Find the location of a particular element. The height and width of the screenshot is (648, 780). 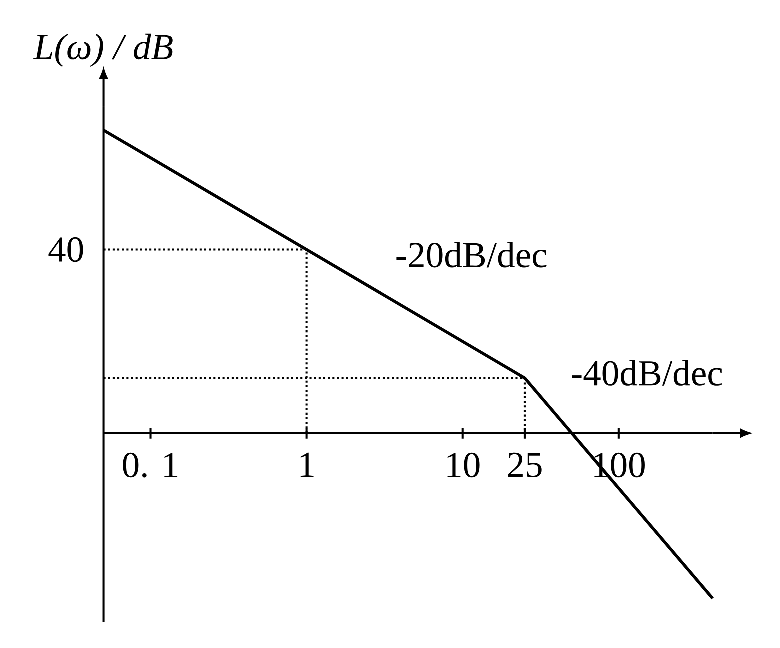

annotation: 40 is located at coordinates (66, 249).